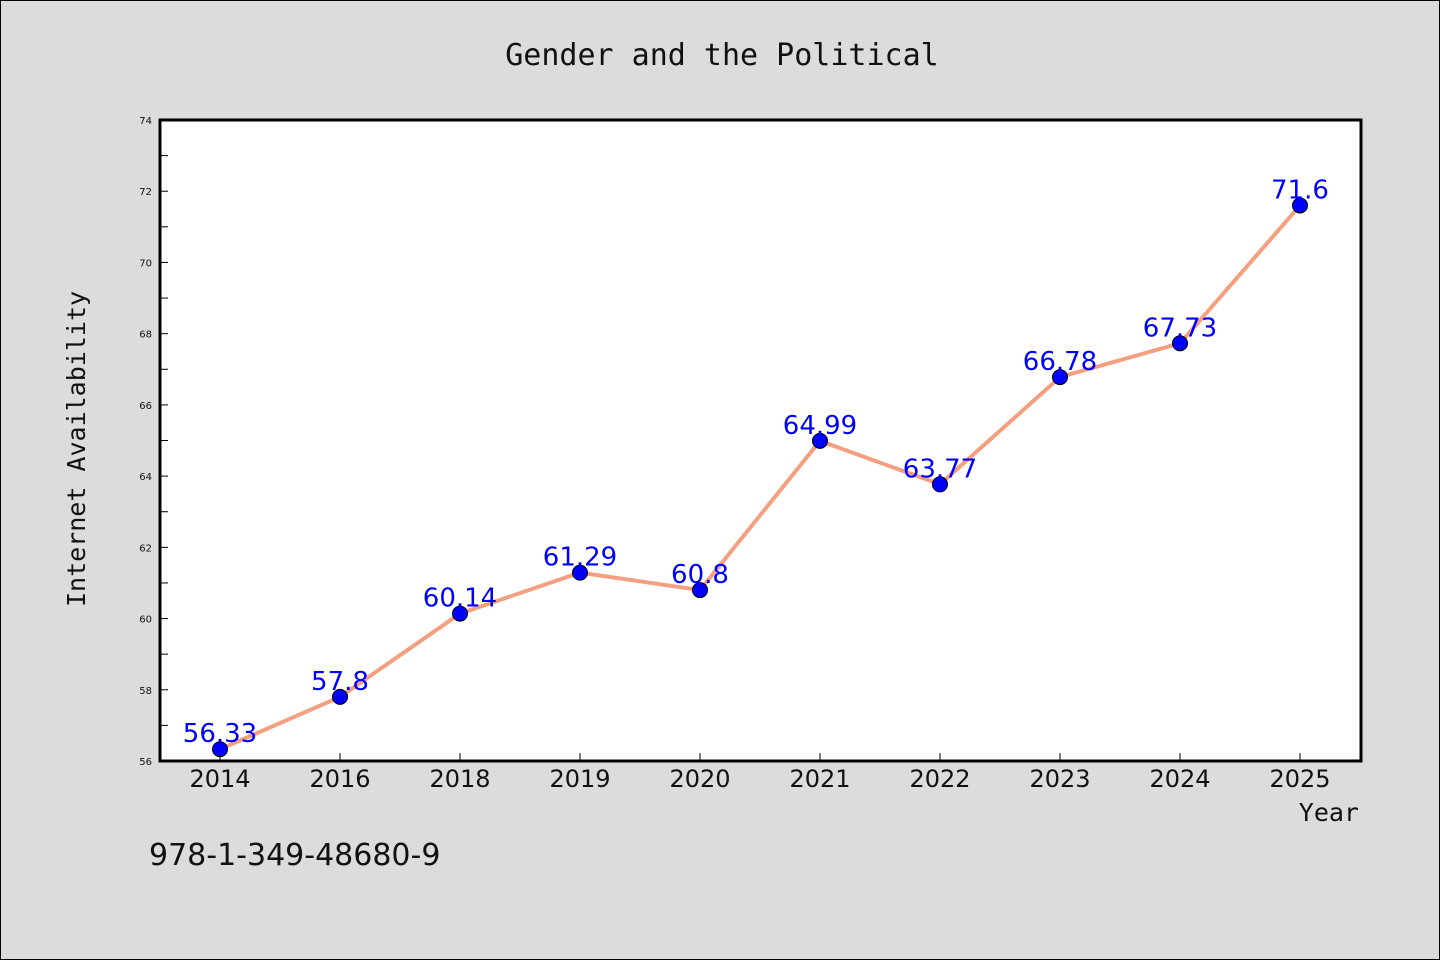  What do you see at coordinates (145, 548) in the screenshot?
I see `y-tick-label: 62` at bounding box center [145, 548].